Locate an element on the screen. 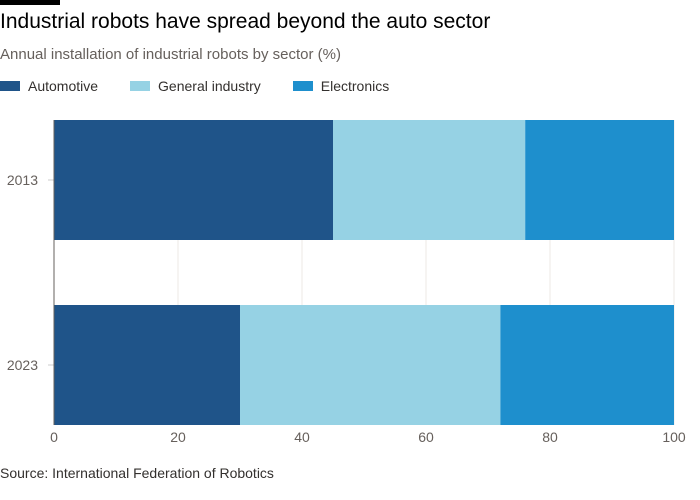 The height and width of the screenshot is (500, 700). legend-label: Automotive is located at coordinates (63, 86).